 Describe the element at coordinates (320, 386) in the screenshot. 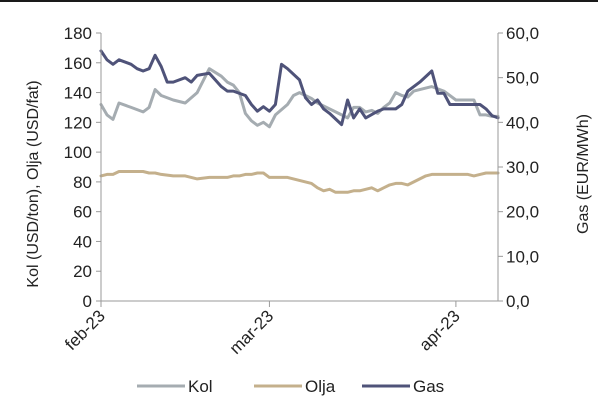

I see `legend-label-olja: Olja` at that location.